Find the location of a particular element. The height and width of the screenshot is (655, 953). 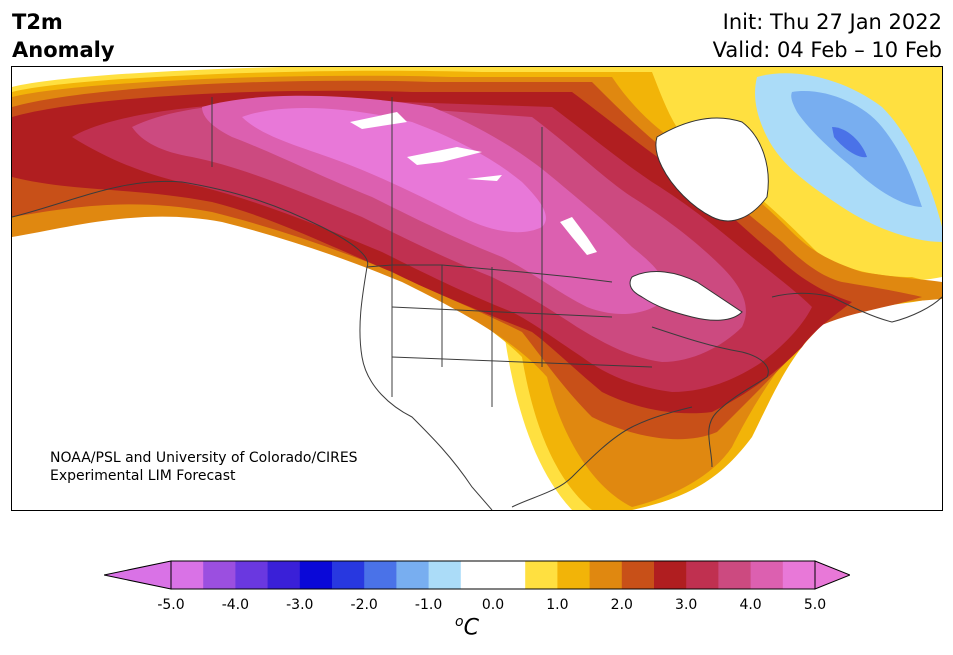

lake-athabasca is located at coordinates (484, 178).